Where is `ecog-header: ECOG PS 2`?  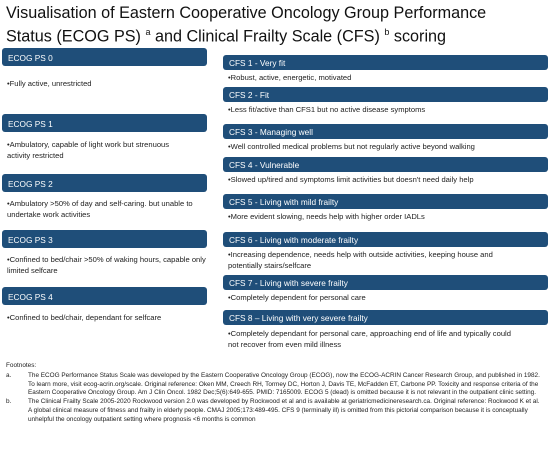
ecog-header: ECOG PS 2 is located at coordinates (104, 183).